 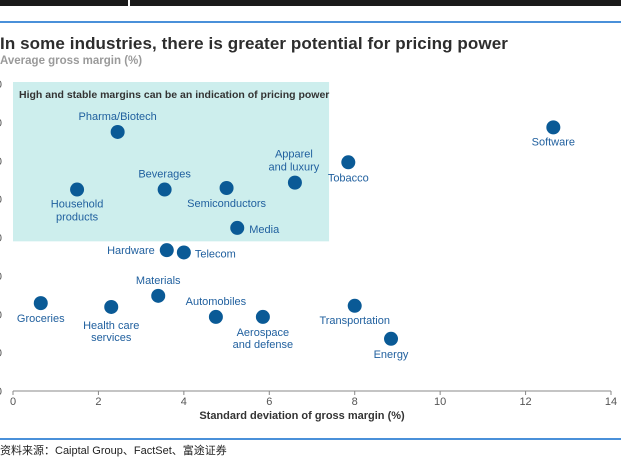 I want to click on point-label: Tobacco, so click(x=348, y=178).